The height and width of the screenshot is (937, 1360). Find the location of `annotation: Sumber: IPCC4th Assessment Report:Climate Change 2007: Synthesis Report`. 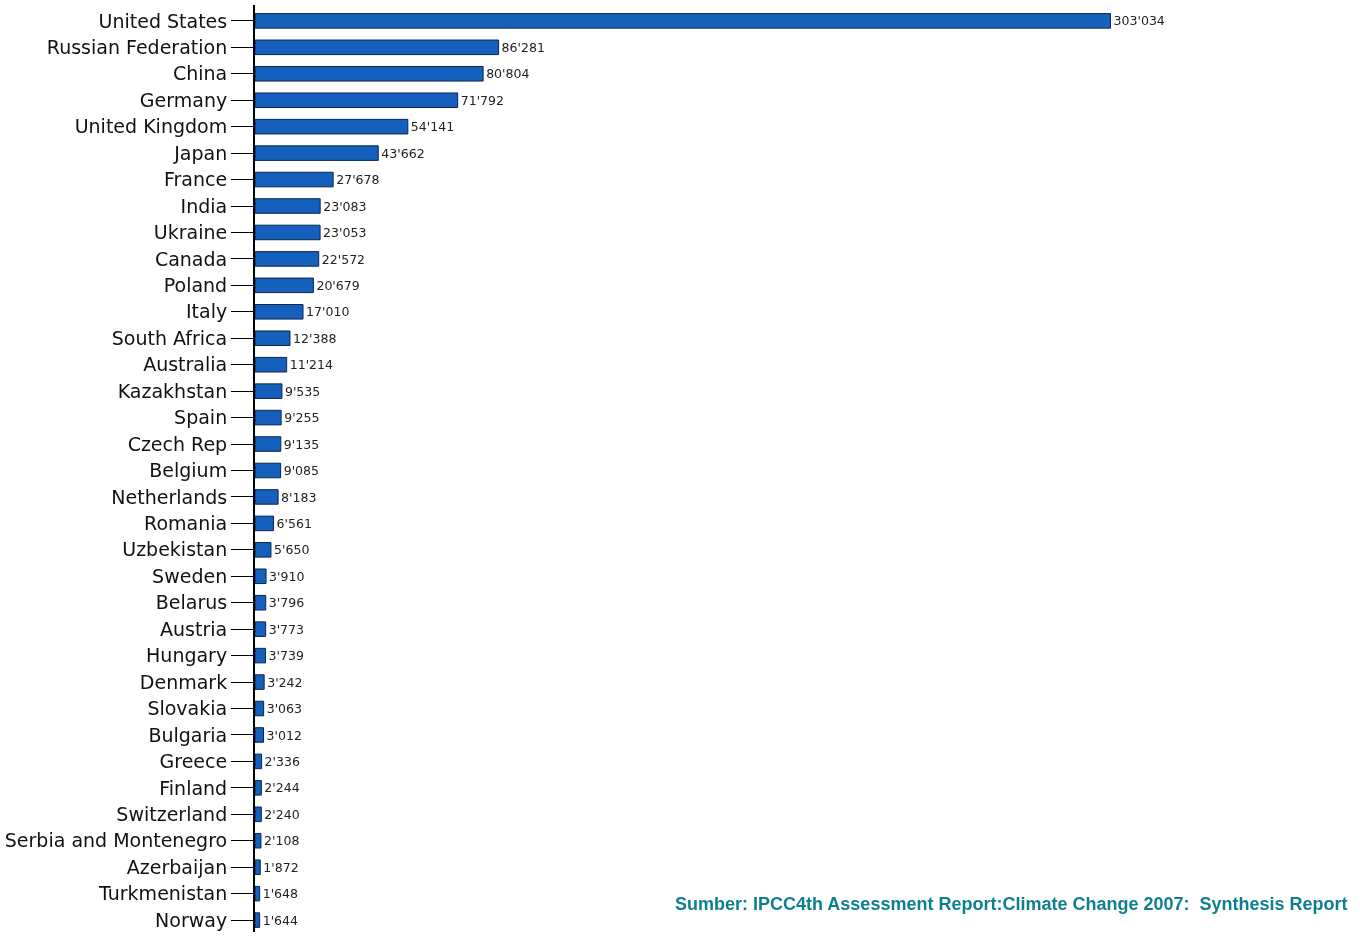

annotation: Sumber: IPCC4th Assessment Report:Climate Change 2007: Synthesis Report is located at coordinates (1011, 904).